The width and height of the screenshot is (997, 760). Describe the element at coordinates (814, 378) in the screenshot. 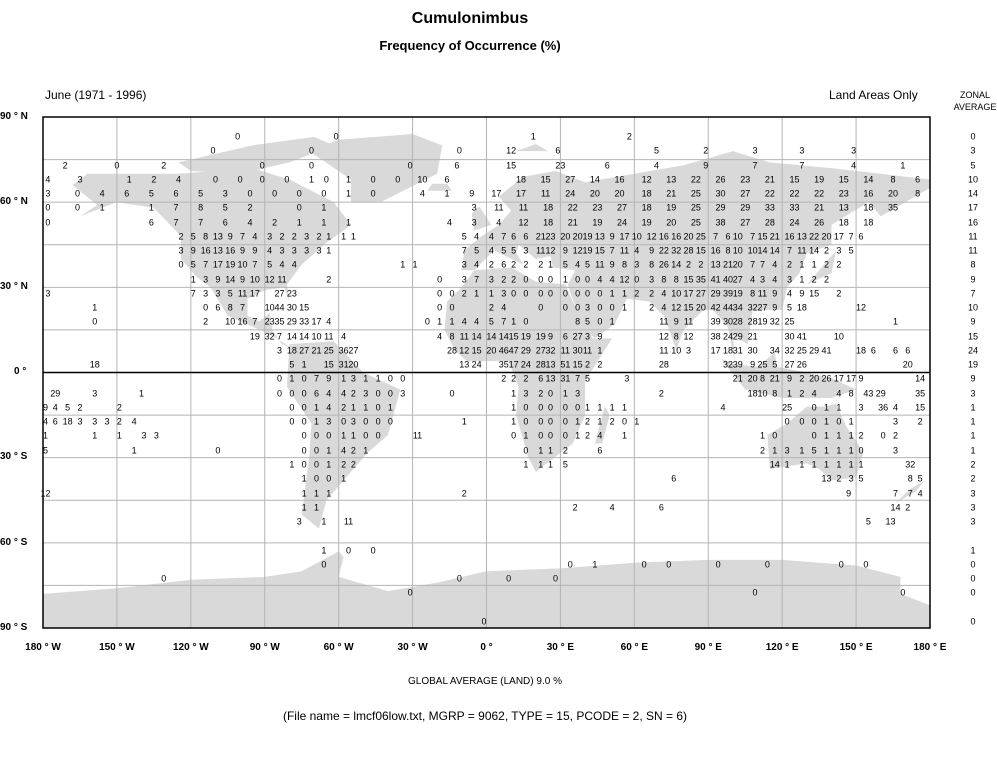

I see `cell-value: 20` at that location.